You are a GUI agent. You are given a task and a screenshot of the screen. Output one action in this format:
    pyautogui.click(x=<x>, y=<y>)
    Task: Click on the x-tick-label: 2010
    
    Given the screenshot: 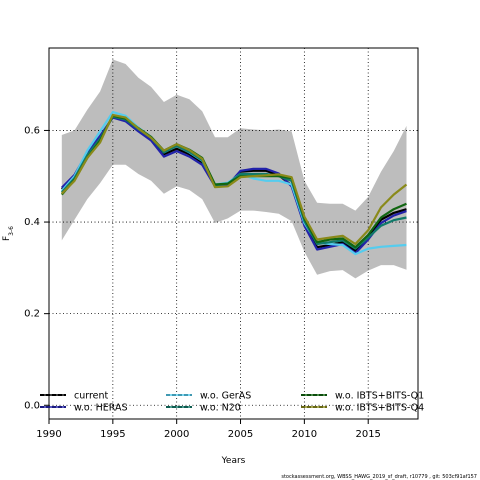 What is the action you would take?
    pyautogui.click(x=304, y=434)
    